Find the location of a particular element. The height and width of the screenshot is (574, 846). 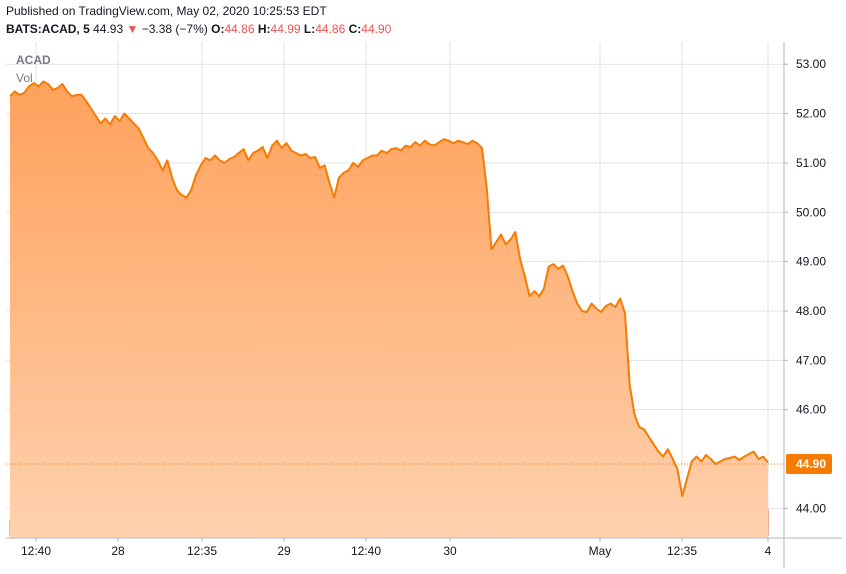

price-tick-label: 51.00 is located at coordinates (811, 163).